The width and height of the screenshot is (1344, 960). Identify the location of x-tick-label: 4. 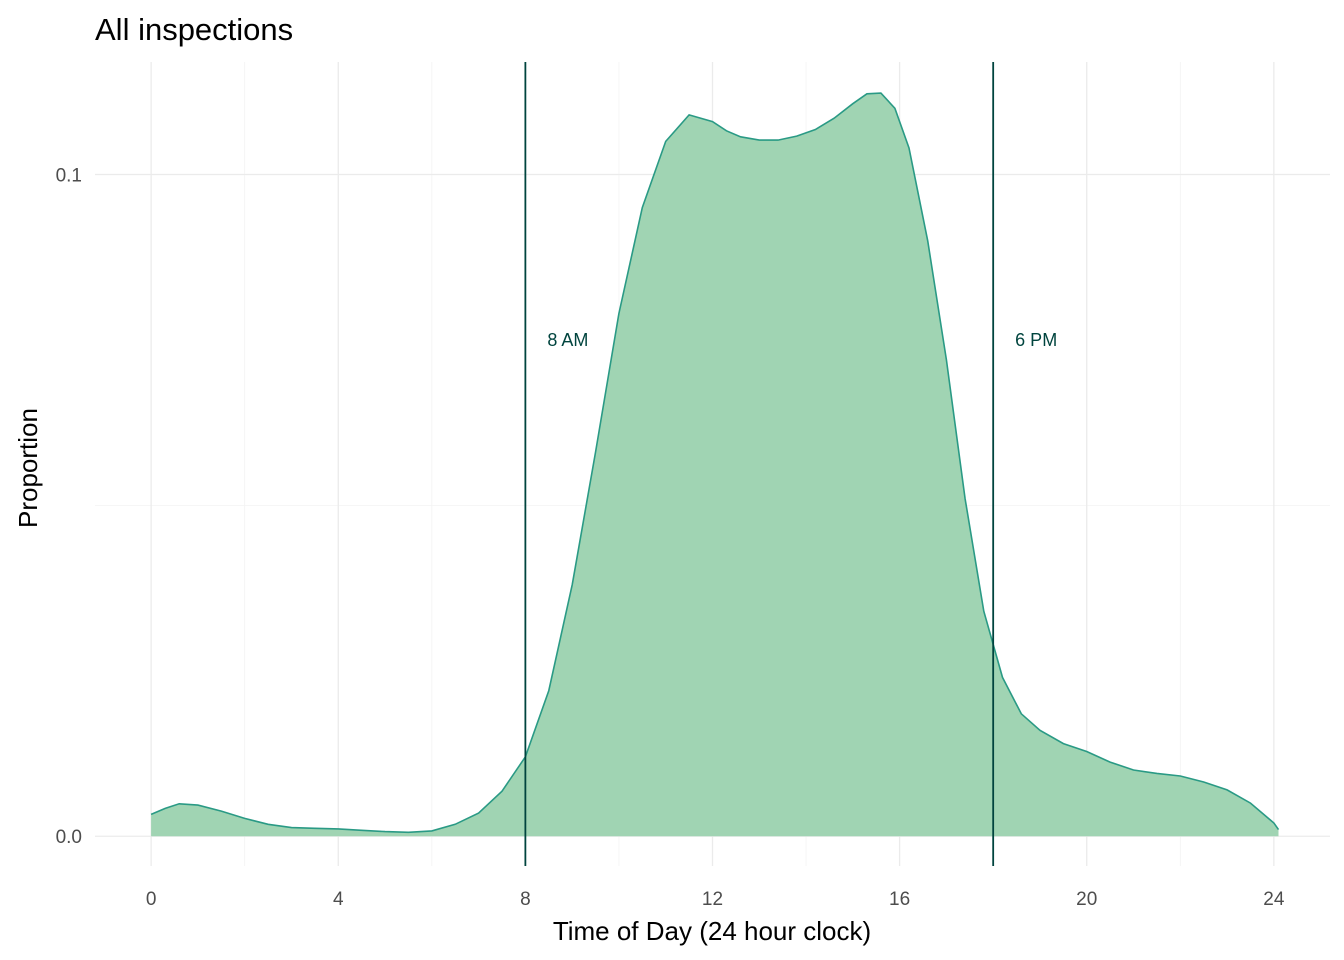
(338, 899).